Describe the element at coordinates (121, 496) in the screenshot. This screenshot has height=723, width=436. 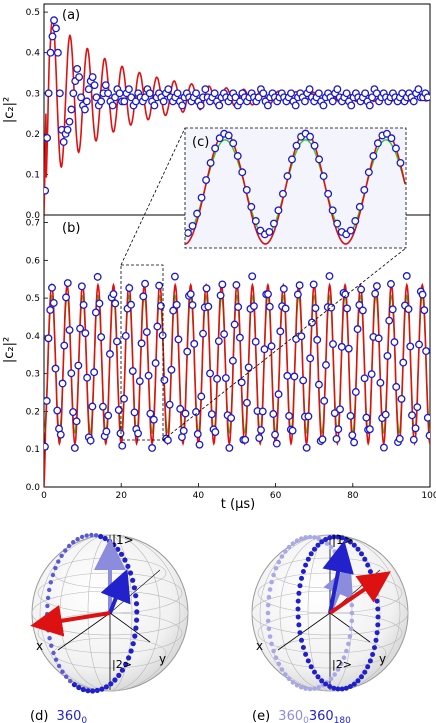
I see `xtick-label-b: 20` at that location.